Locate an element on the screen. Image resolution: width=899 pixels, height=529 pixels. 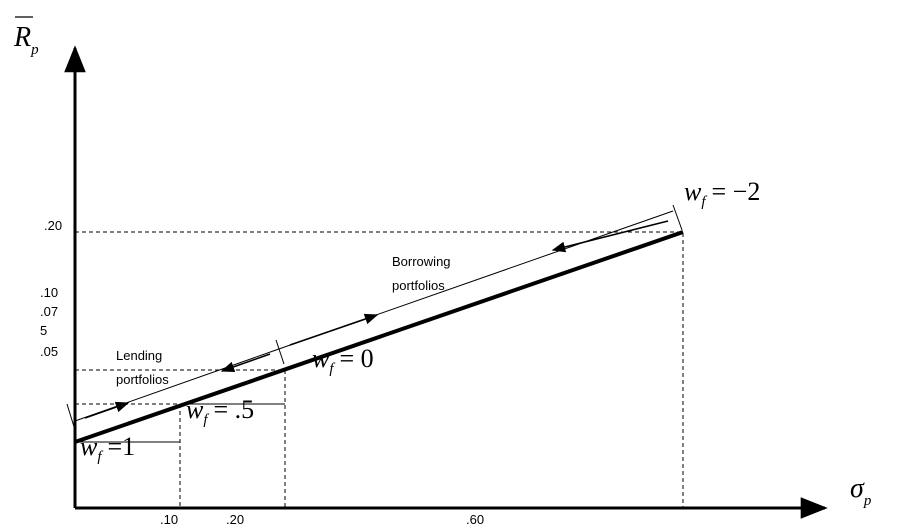
y-tick-label: .10 is located at coordinates (49, 292).